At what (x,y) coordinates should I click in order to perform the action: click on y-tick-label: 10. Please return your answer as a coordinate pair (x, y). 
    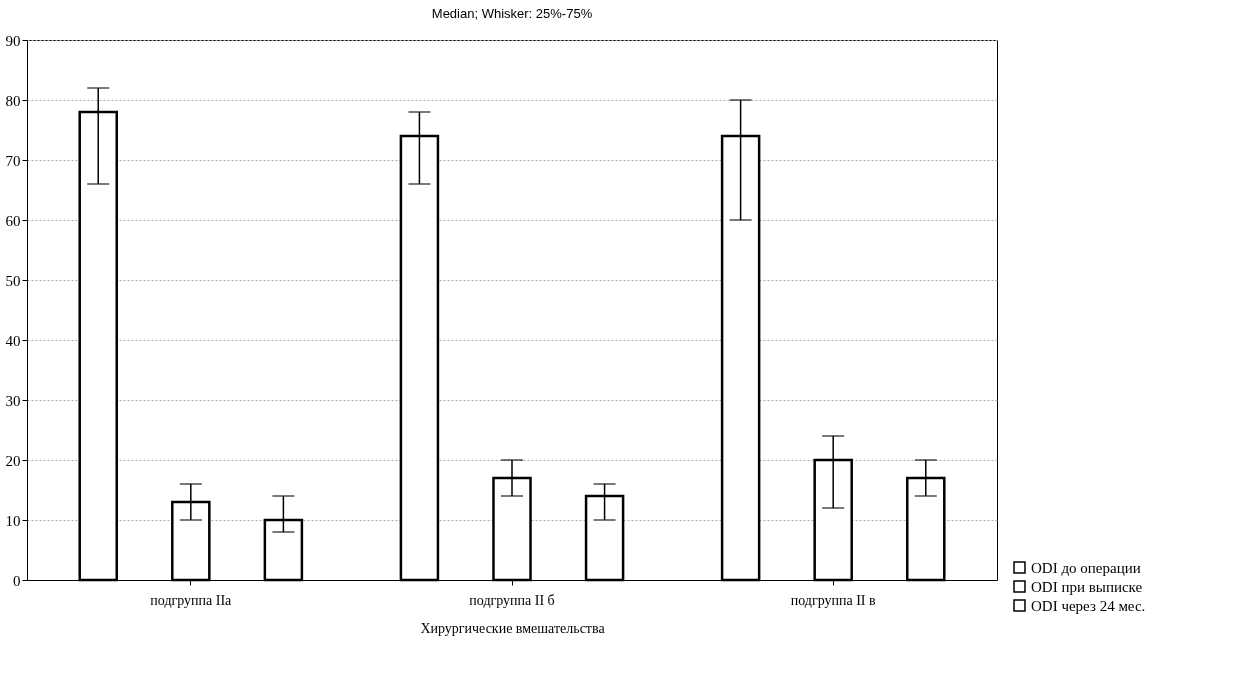
    Looking at the image, I should click on (13, 520).